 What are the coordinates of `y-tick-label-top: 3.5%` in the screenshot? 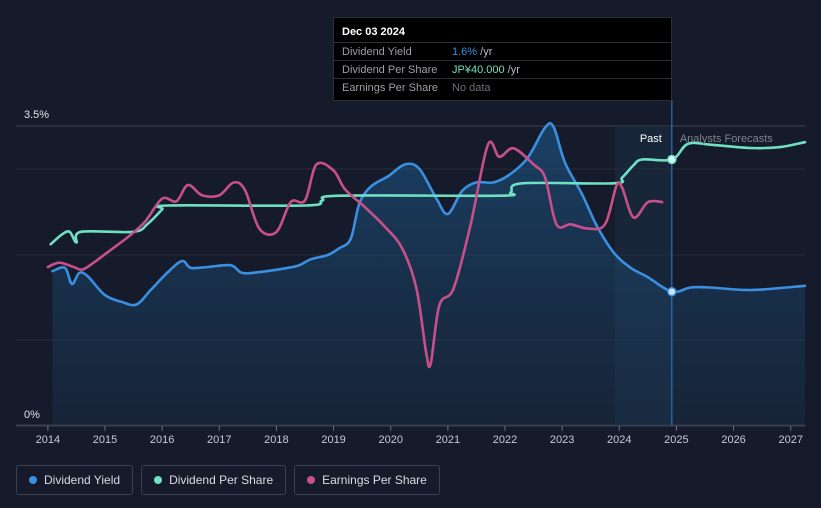 It's located at (36, 115).